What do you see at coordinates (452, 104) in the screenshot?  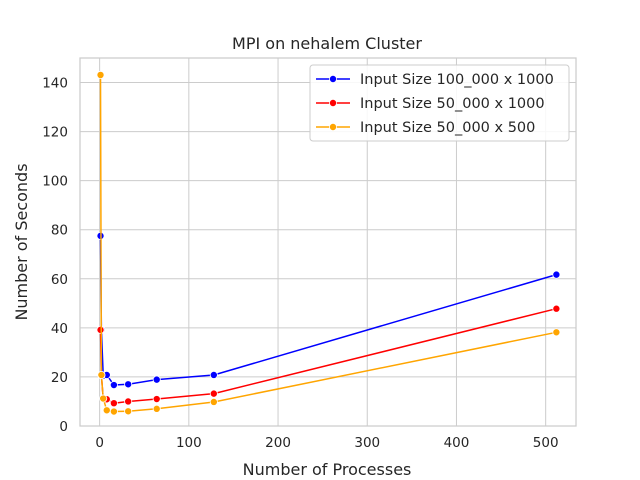 I see `legend-label: Input Size 50_000 x 1000` at bounding box center [452, 104].